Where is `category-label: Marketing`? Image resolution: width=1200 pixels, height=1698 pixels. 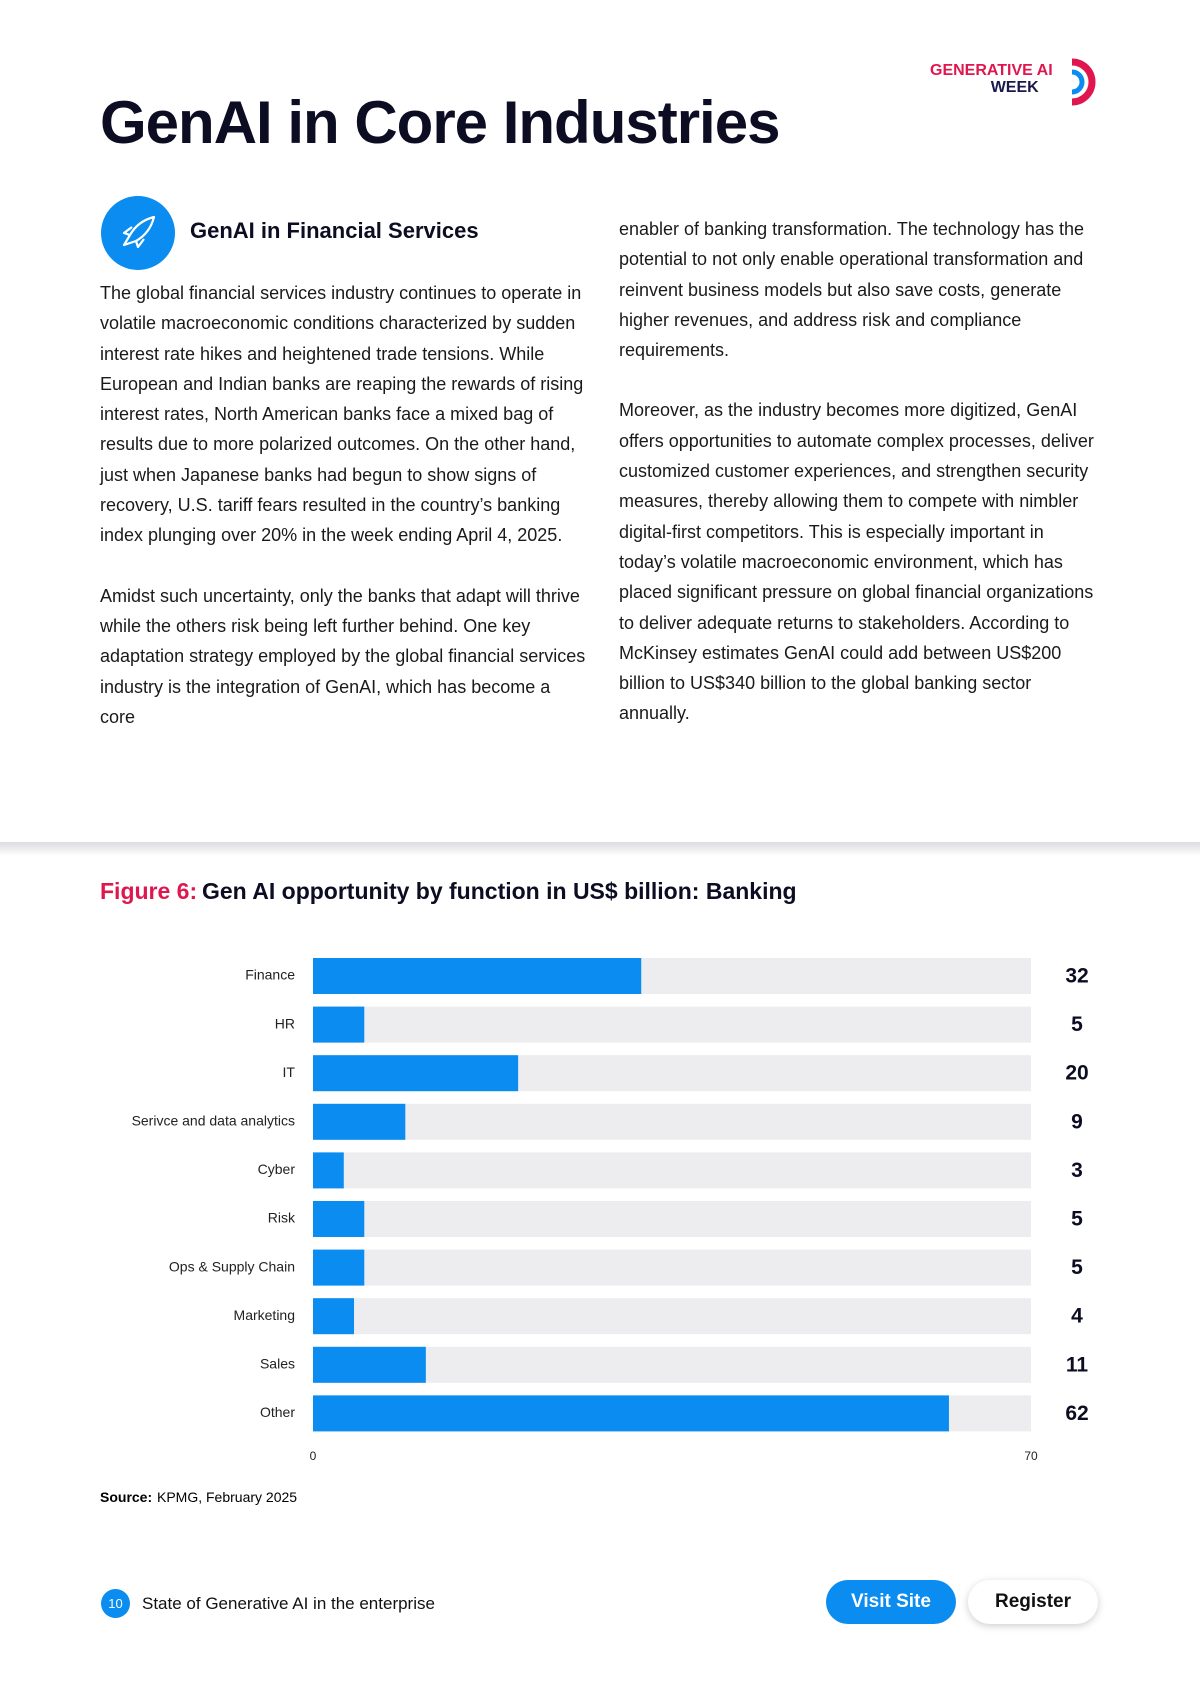
category-label: Marketing is located at coordinates (264, 1315).